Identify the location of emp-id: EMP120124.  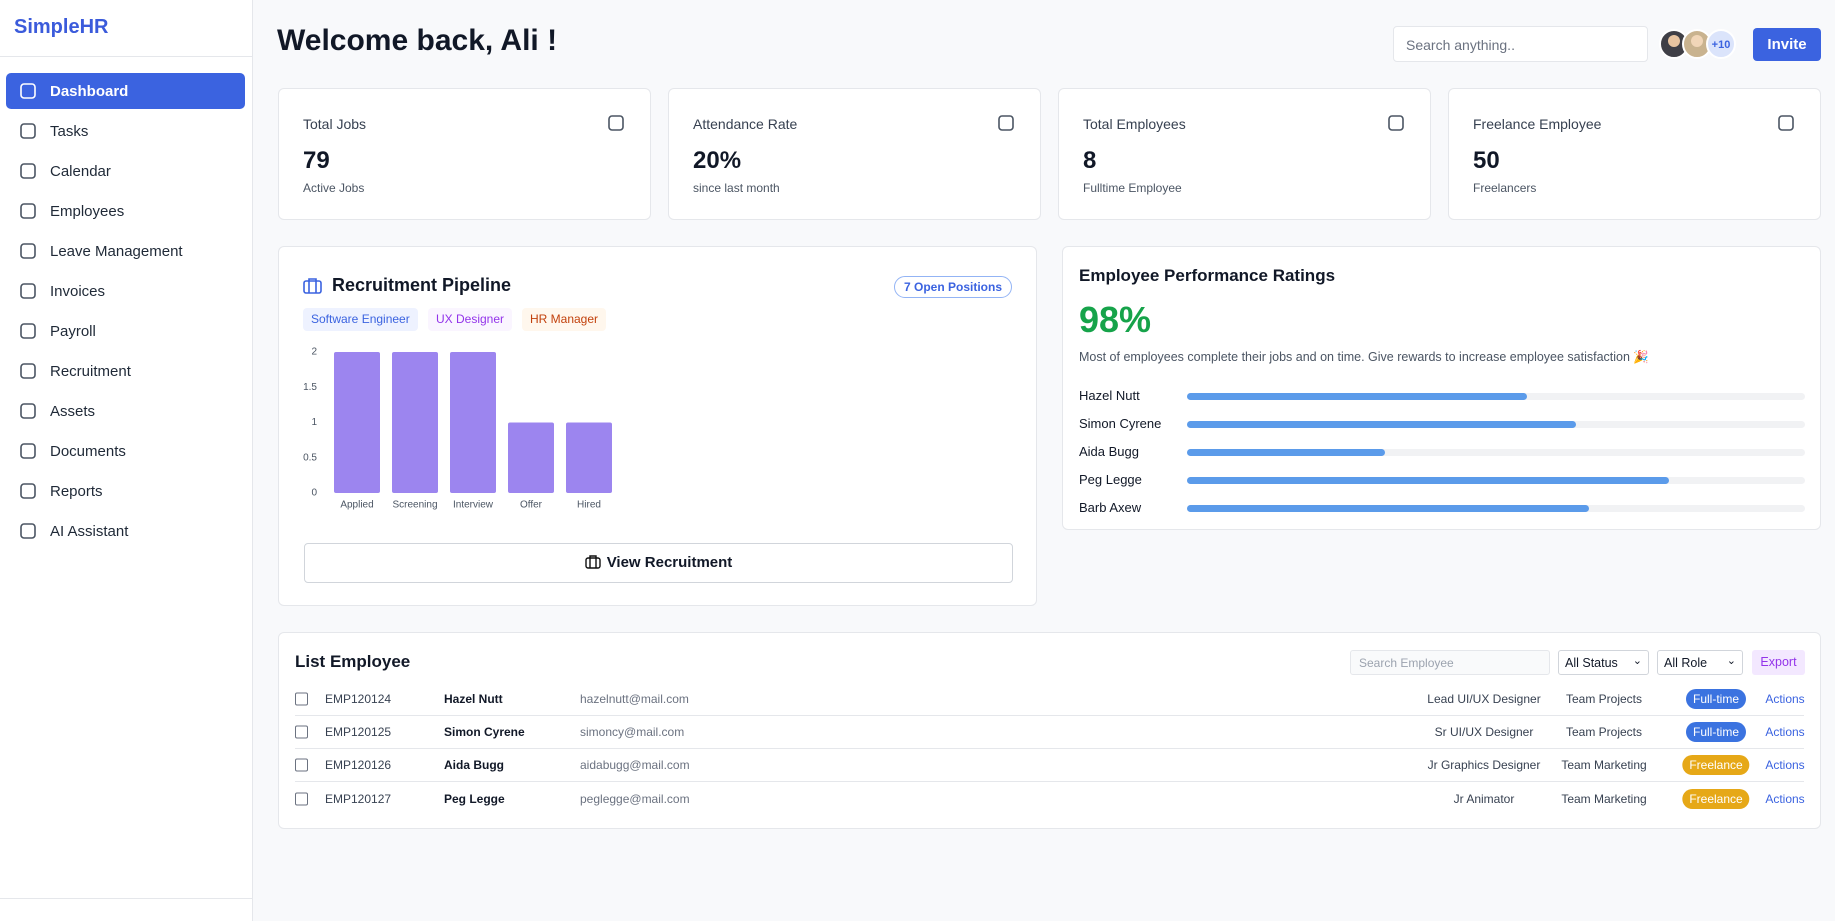
(358, 699).